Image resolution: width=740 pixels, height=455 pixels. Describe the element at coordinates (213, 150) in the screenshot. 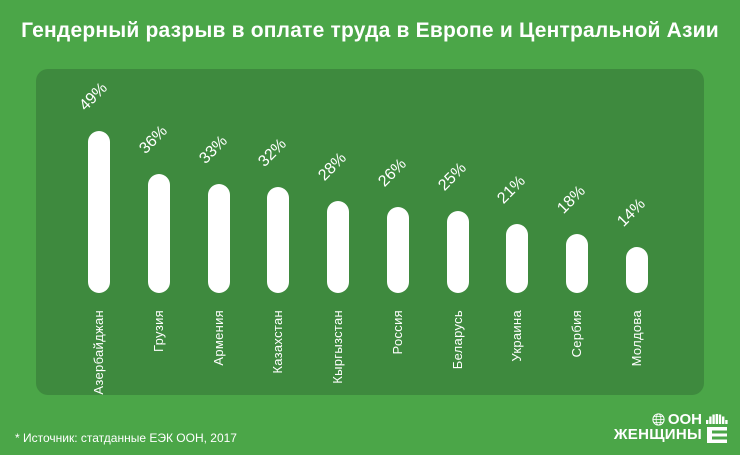

I see `bar-value-label: 33%` at that location.